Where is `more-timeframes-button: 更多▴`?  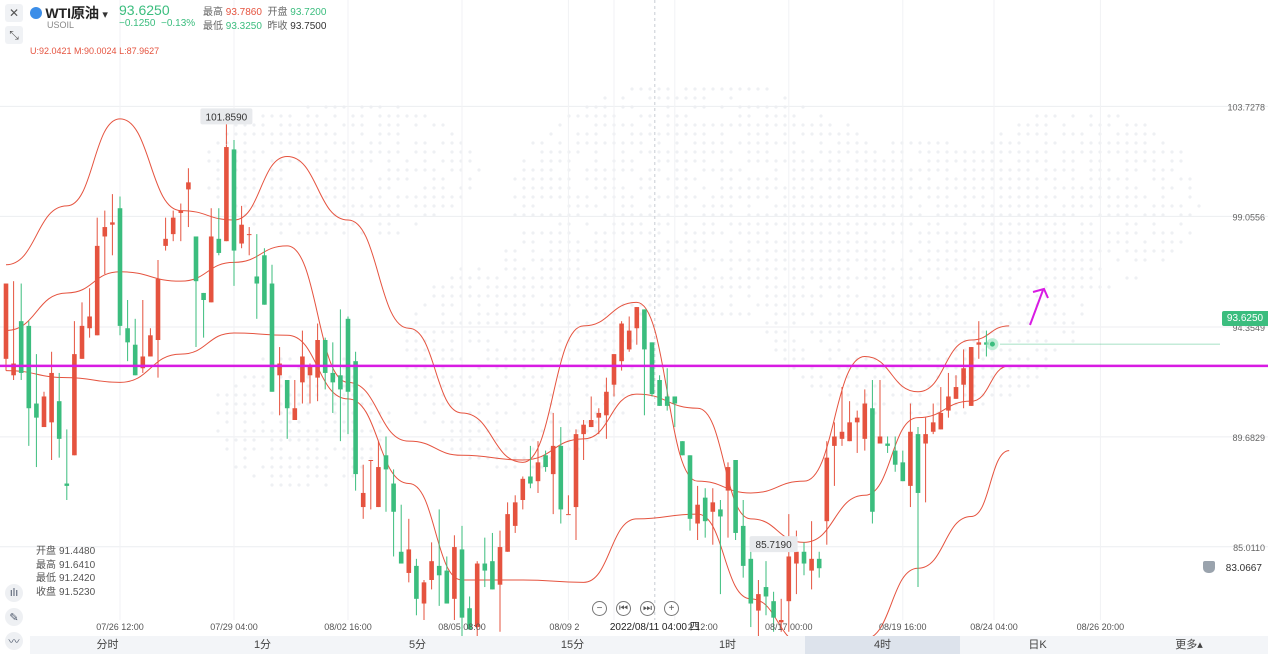
more-timeframes-button: 更多▴ is located at coordinates (1189, 645).